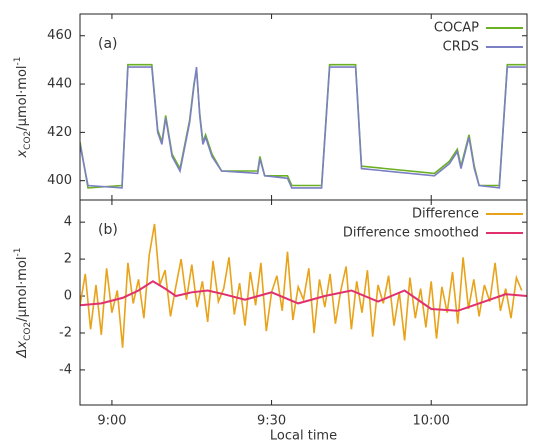 This screenshot has width=539, height=444. Describe the element at coordinates (303, 296) in the screenshot. I see `series-line` at that location.